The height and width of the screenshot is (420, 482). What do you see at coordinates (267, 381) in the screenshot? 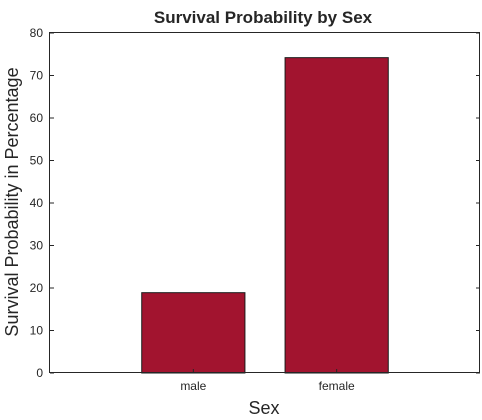
I see `x-axis: male female` at bounding box center [267, 381].